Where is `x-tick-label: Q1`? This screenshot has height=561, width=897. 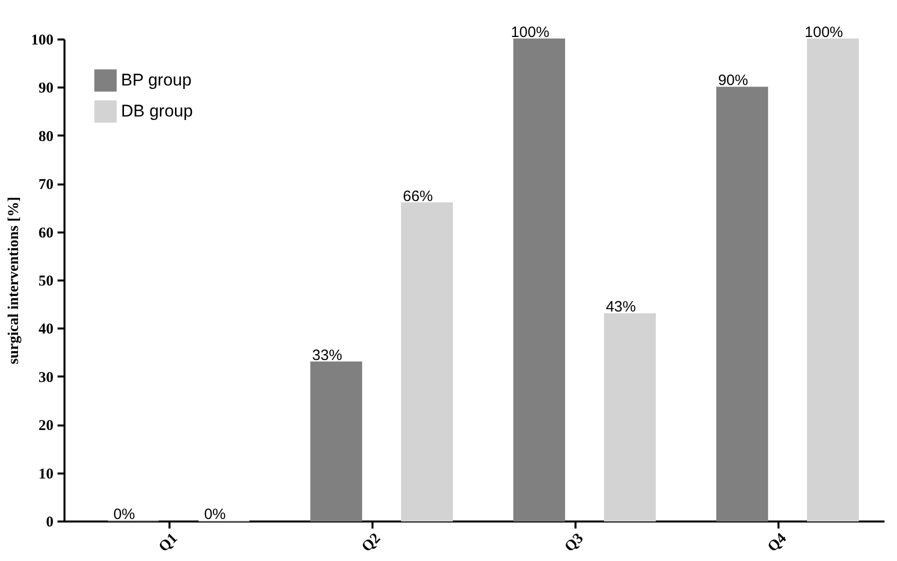
x-tick-label: Q1 is located at coordinates (168, 543).